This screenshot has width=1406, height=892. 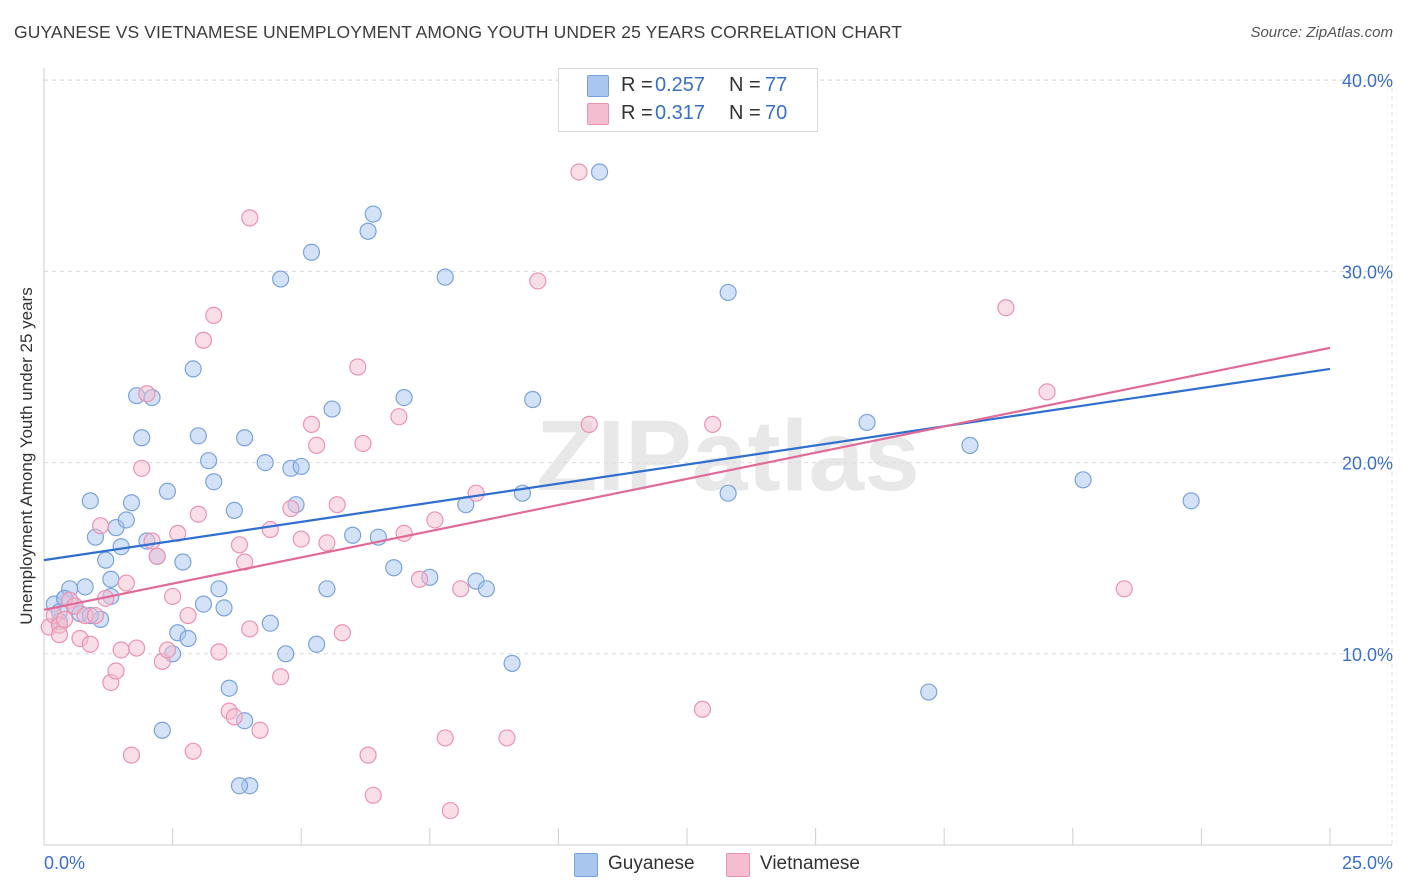 I want to click on stats-row-vietnamese: R = 0.317 N = 70, so click(x=688, y=114).